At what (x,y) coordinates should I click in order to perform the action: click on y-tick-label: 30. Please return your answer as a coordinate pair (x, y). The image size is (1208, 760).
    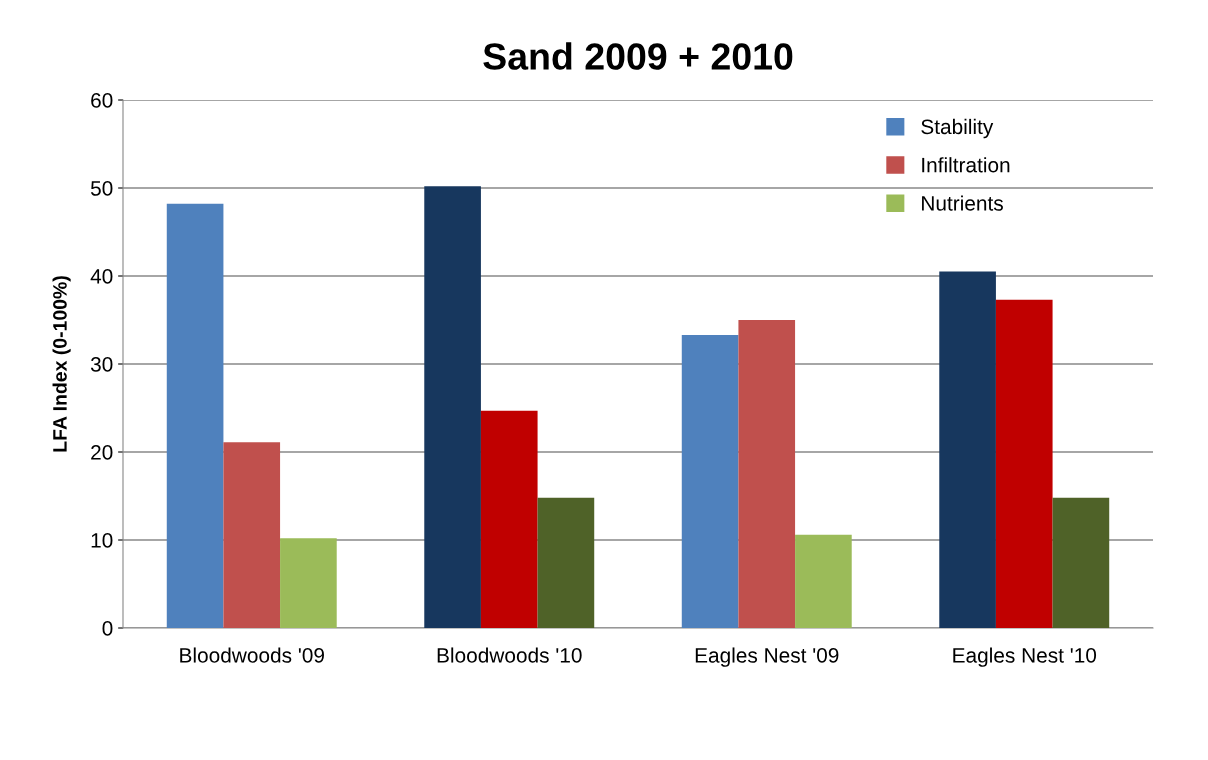
    Looking at the image, I should click on (101, 364).